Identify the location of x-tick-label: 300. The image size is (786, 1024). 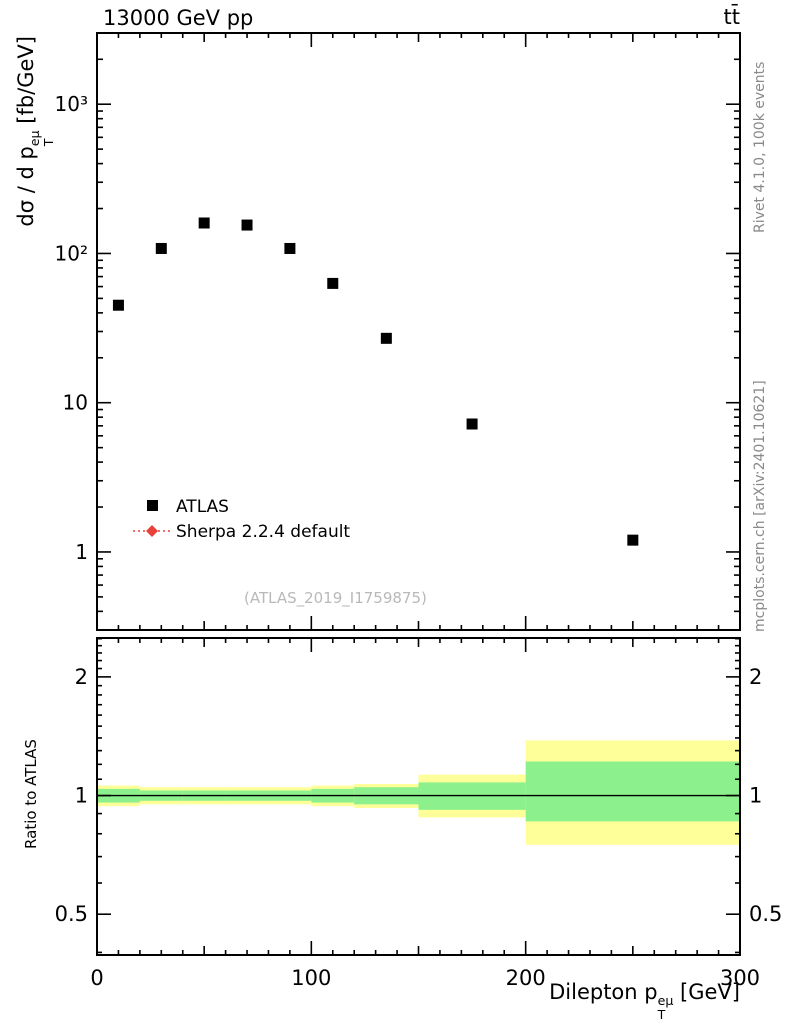
(740, 978).